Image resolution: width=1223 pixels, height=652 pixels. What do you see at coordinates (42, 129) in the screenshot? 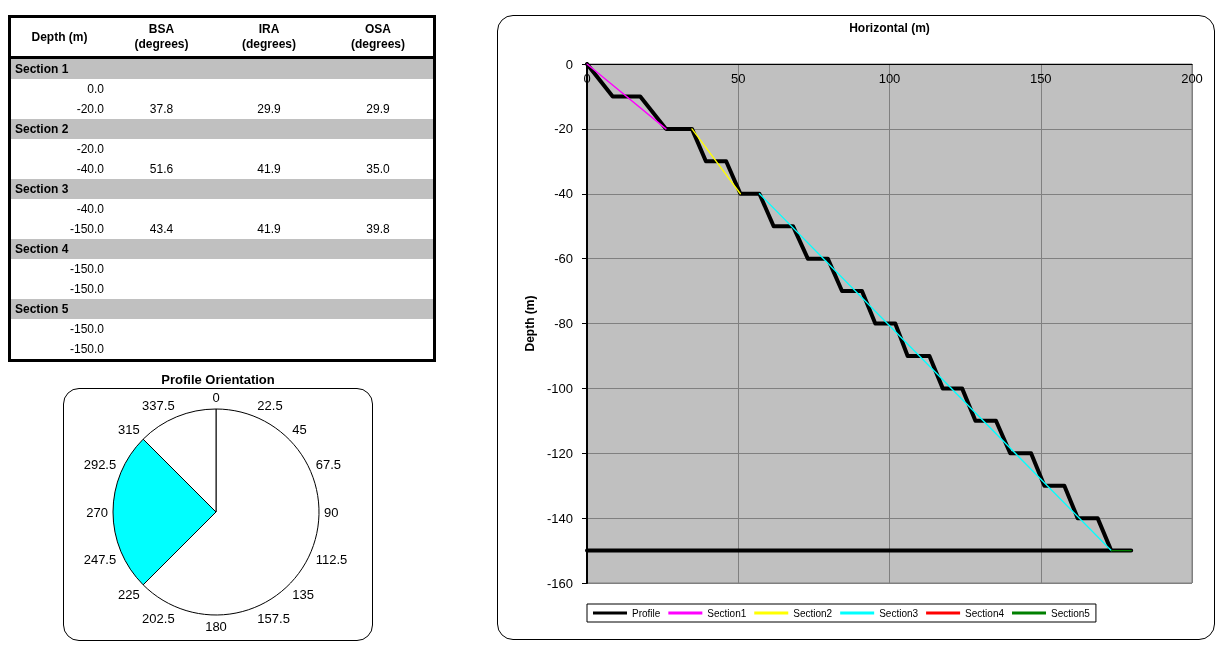
I see `category-label: Section 2` at bounding box center [42, 129].